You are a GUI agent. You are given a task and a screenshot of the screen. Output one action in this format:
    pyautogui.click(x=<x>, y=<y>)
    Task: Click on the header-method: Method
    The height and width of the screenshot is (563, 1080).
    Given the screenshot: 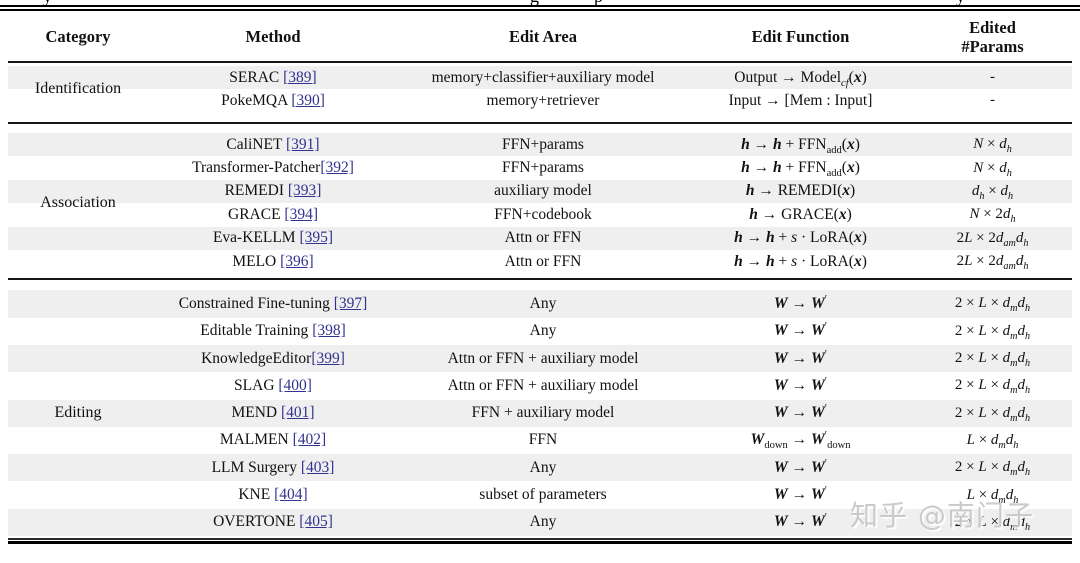 What is the action you would take?
    pyautogui.click(x=273, y=36)
    